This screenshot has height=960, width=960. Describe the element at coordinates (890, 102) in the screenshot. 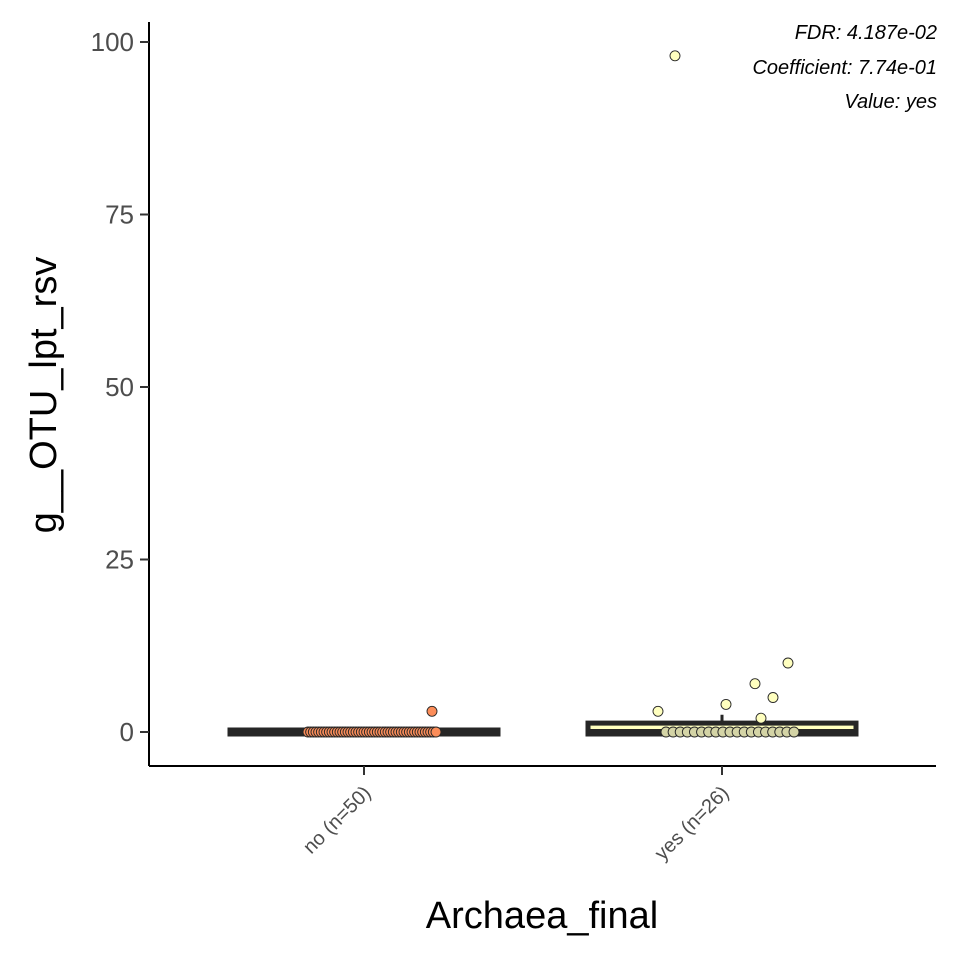

I see `annotation-value: Value: yes` at that location.